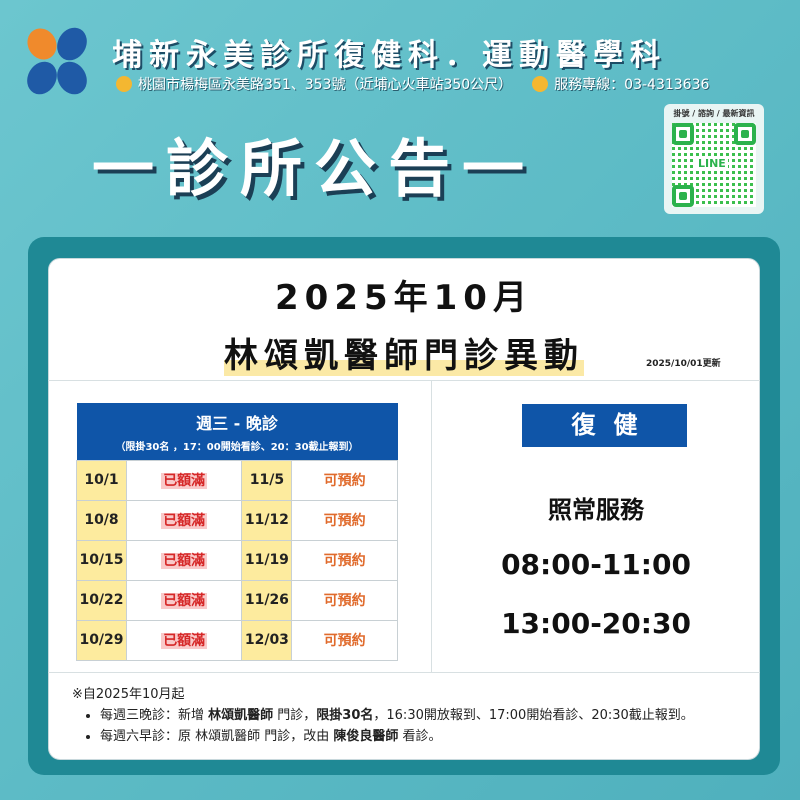  I want to click on line-logo: LINE, so click(712, 163).